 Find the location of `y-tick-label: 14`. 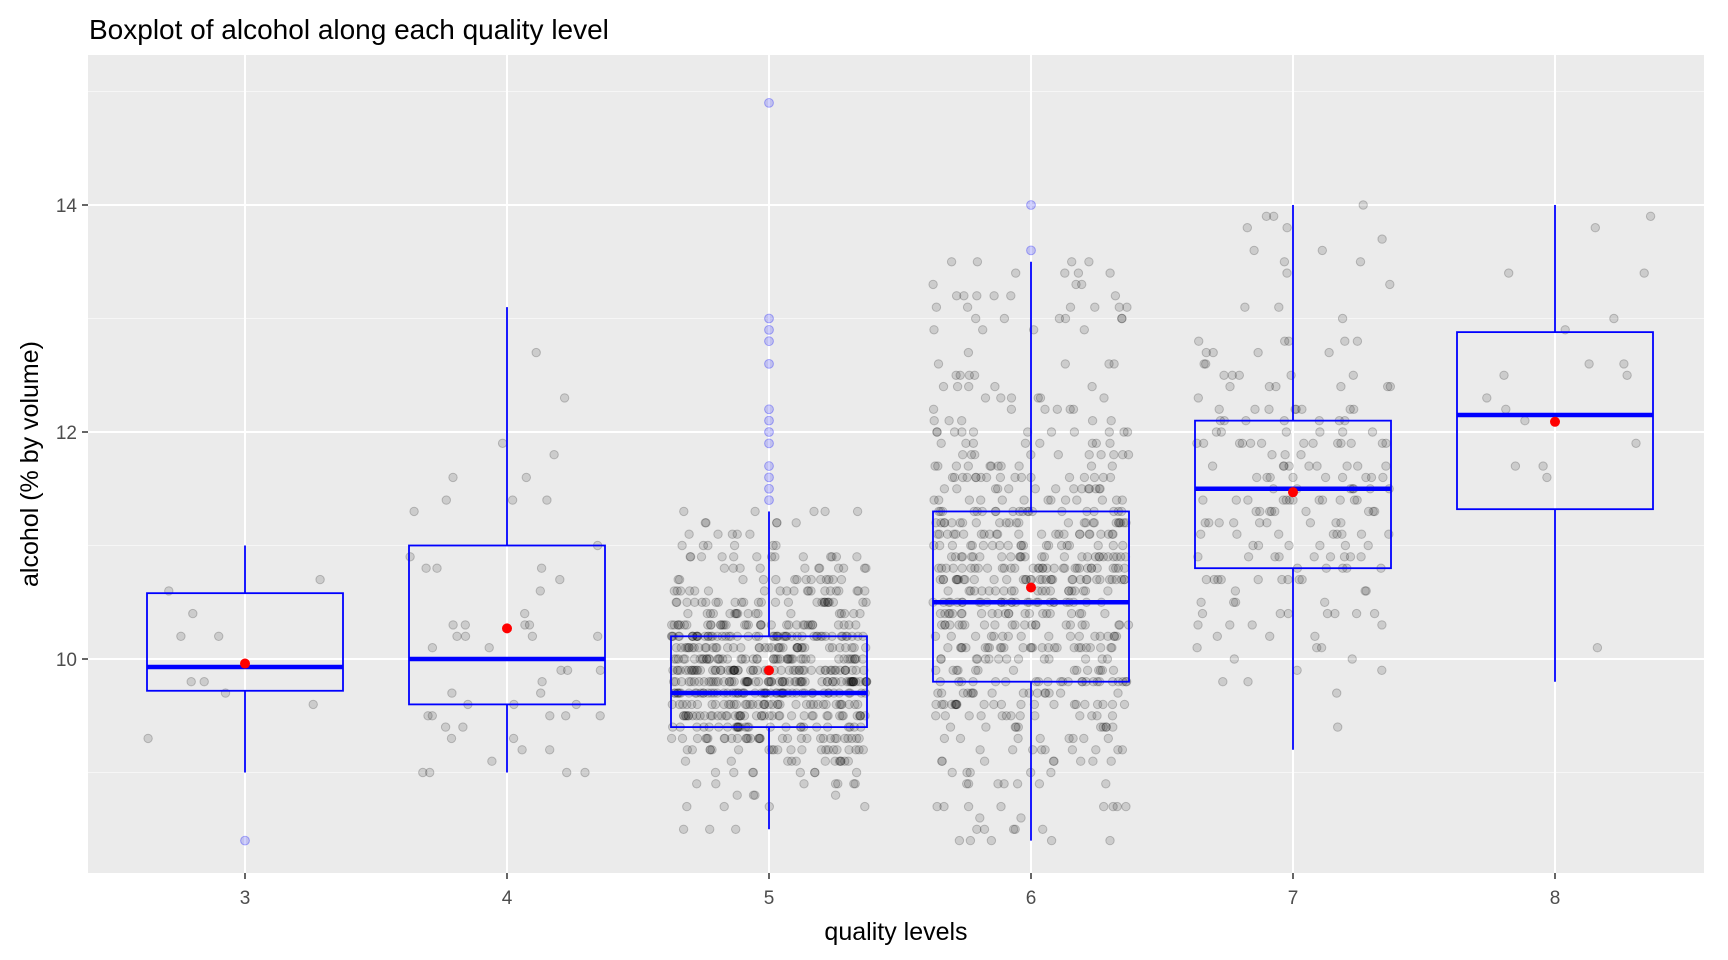

y-tick-label: 14 is located at coordinates (67, 206).